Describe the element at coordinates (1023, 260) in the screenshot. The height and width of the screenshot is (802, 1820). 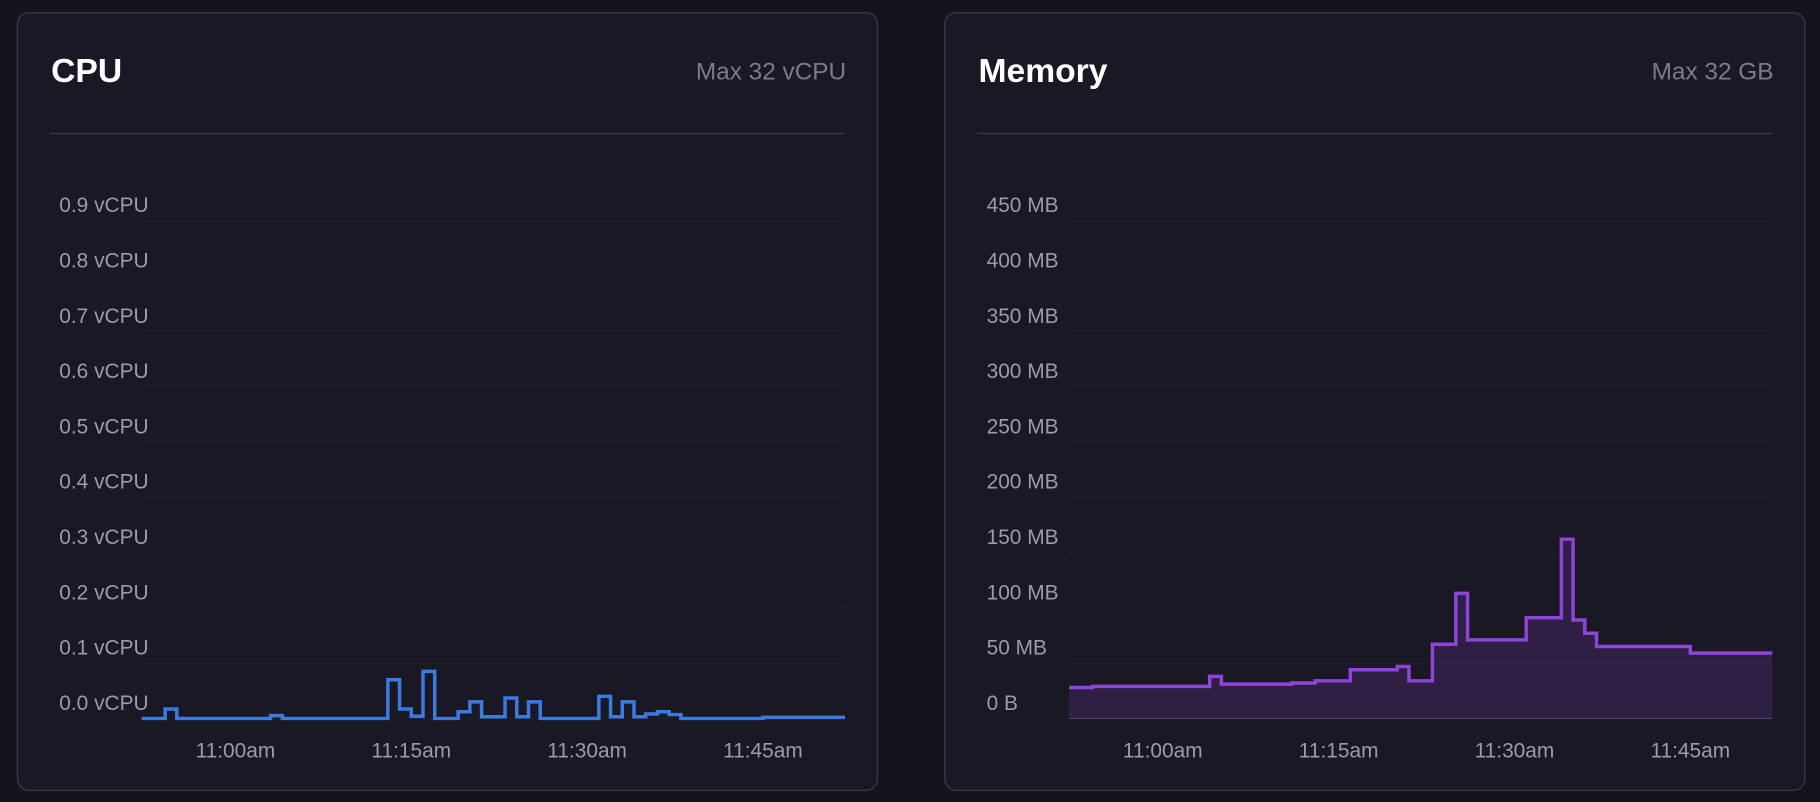
I see `y-tick-label: 400 MB` at that location.